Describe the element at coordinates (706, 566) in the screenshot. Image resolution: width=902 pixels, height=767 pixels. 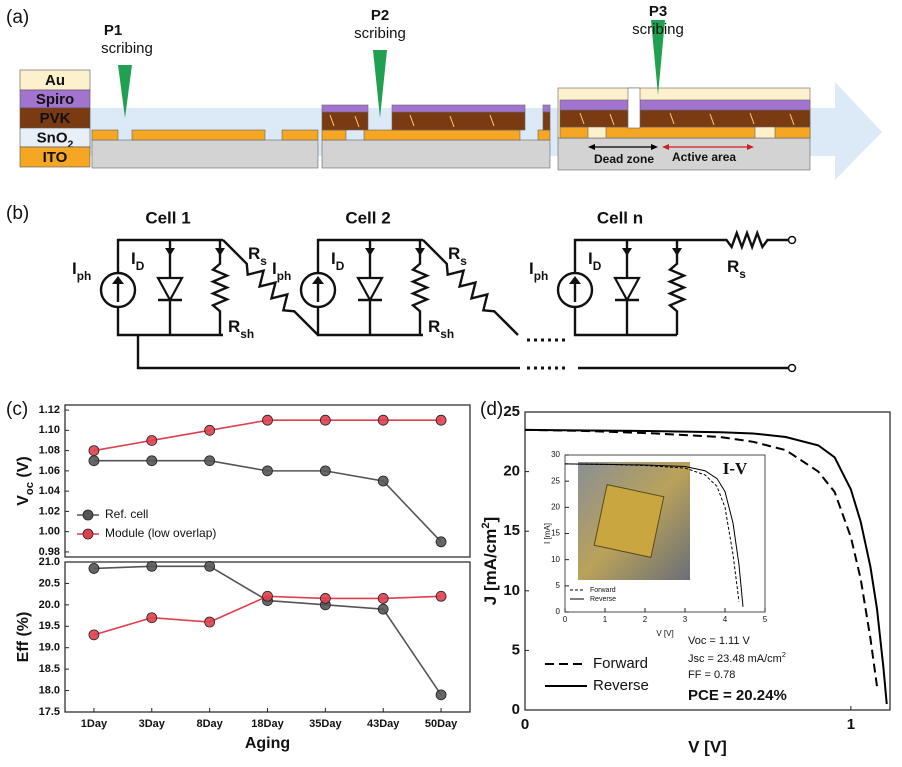
I see `series-line` at that location.